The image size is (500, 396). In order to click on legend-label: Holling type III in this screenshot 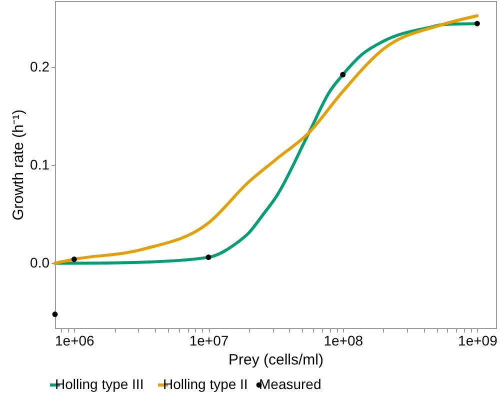, I will do `click(99, 384)`.